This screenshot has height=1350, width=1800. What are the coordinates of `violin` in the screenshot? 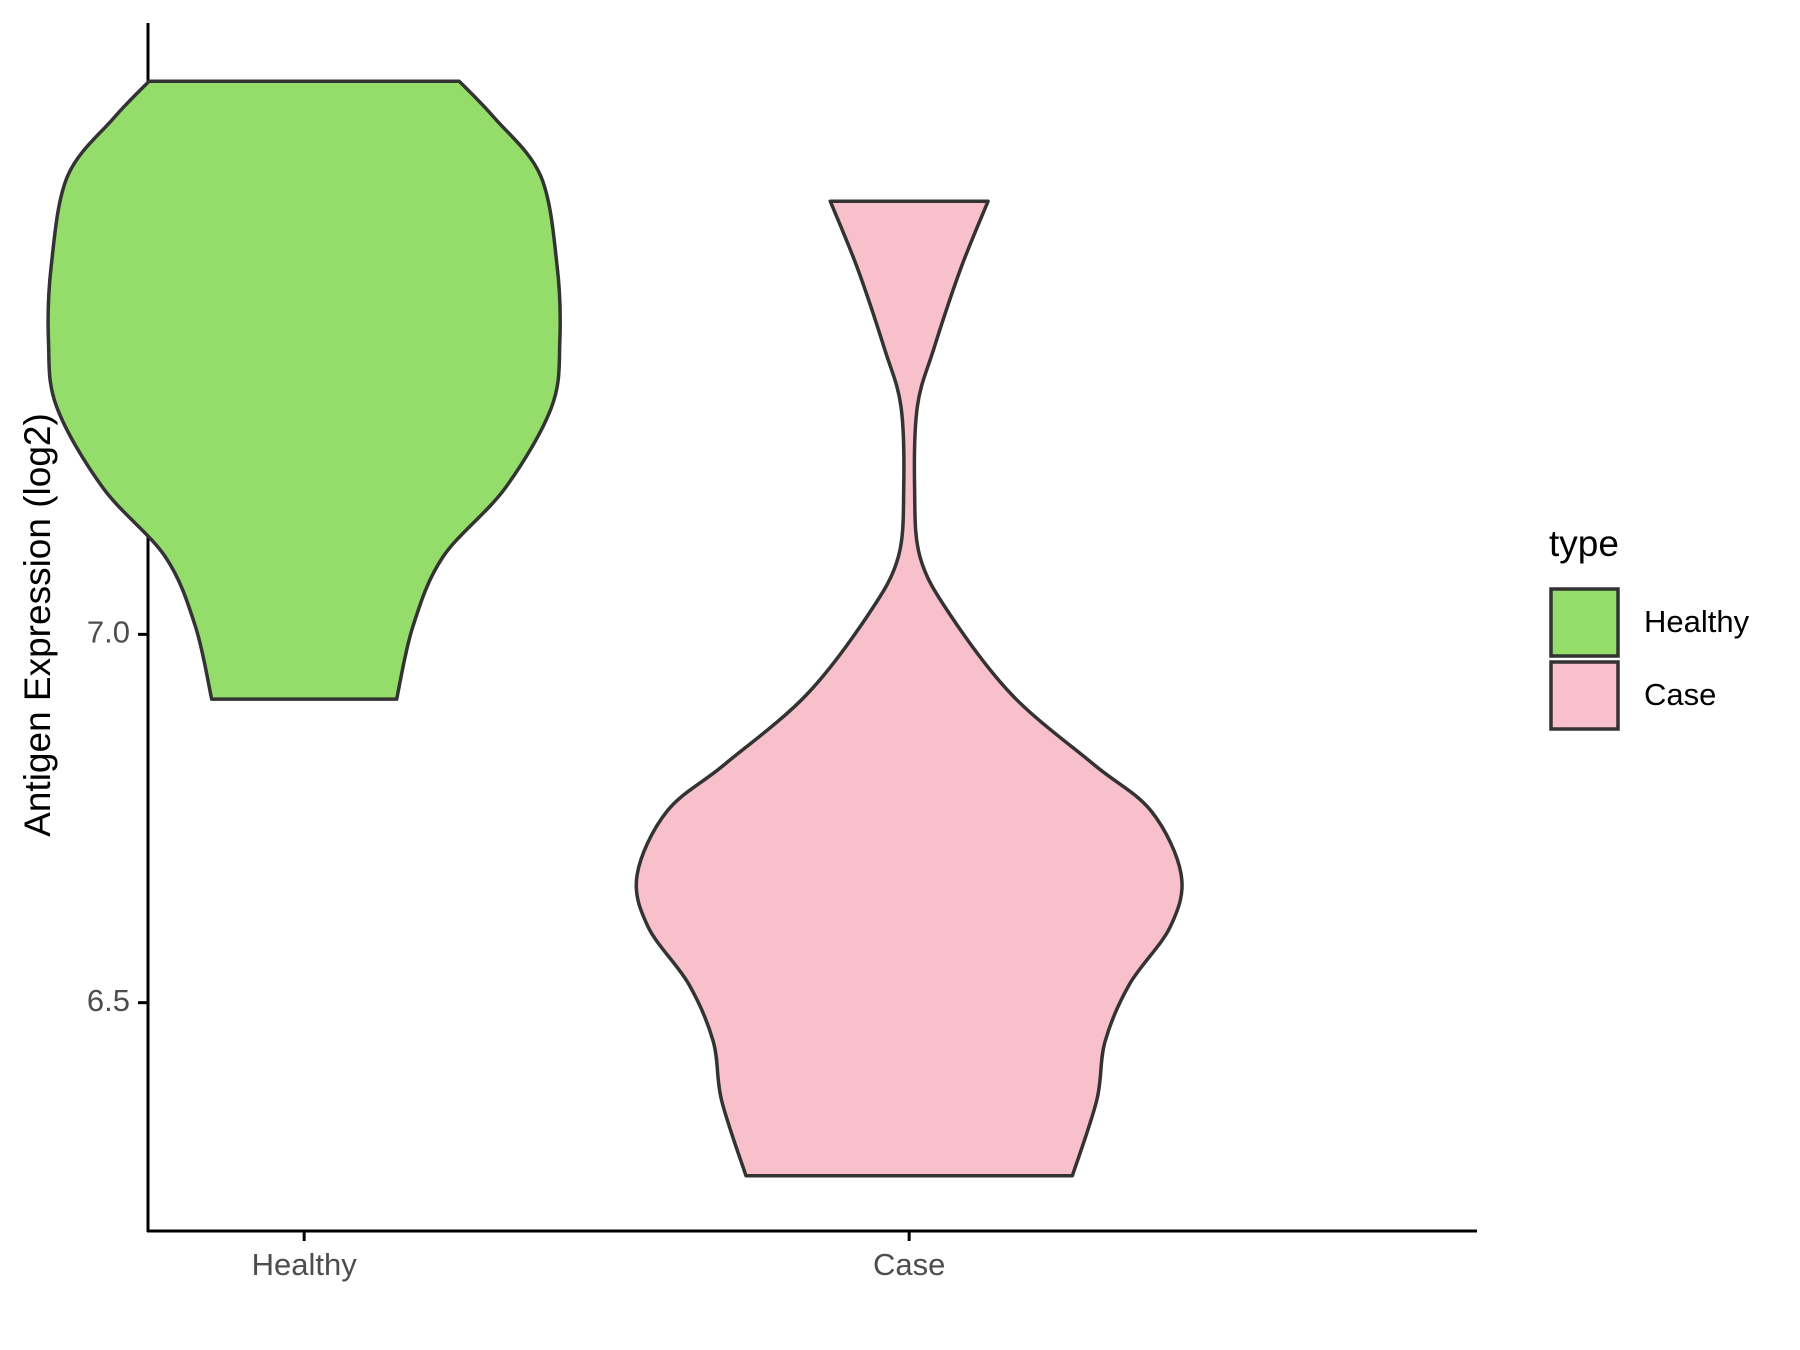 It's located at (304, 390).